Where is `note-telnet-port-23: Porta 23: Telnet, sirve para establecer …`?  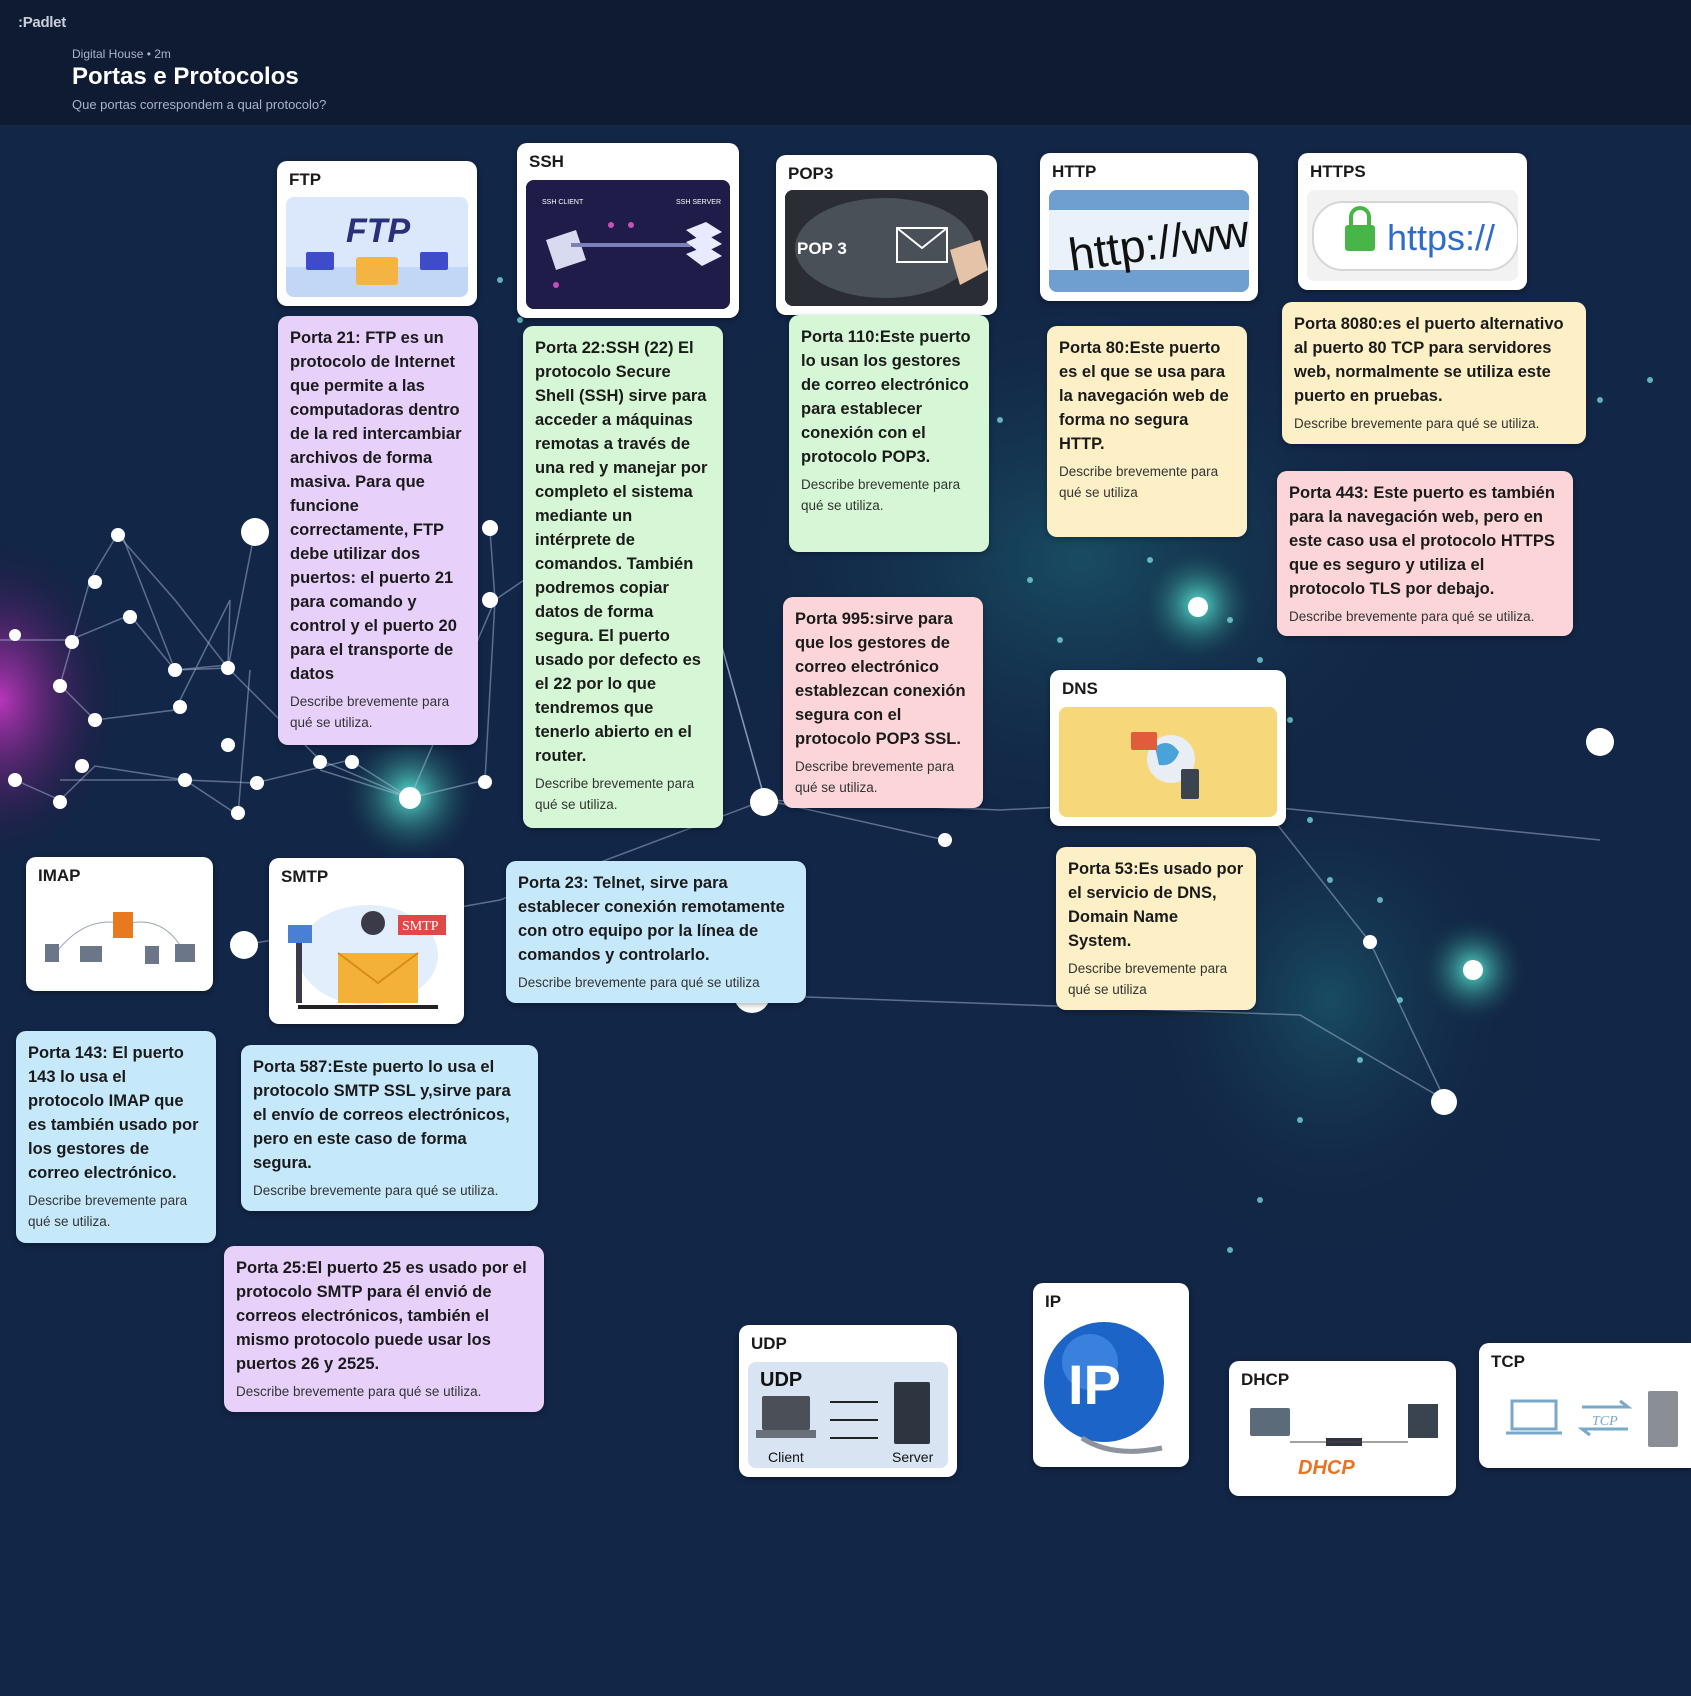 note-telnet-port-23: Porta 23: Telnet, sirve para establecer … is located at coordinates (656, 932).